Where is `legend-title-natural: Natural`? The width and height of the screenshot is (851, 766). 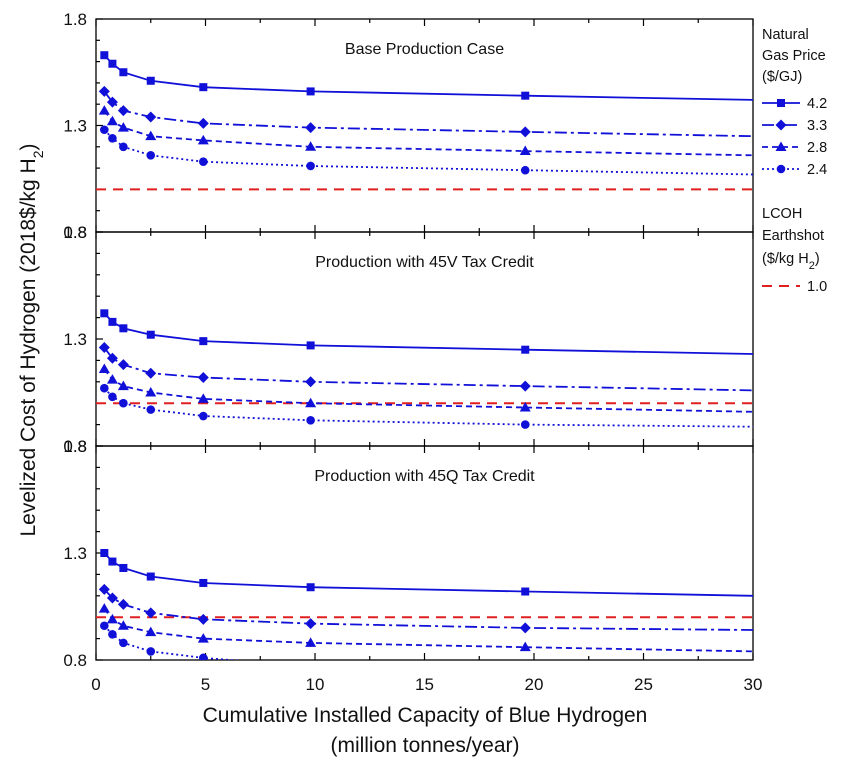 legend-title-natural: Natural is located at coordinates (785, 35).